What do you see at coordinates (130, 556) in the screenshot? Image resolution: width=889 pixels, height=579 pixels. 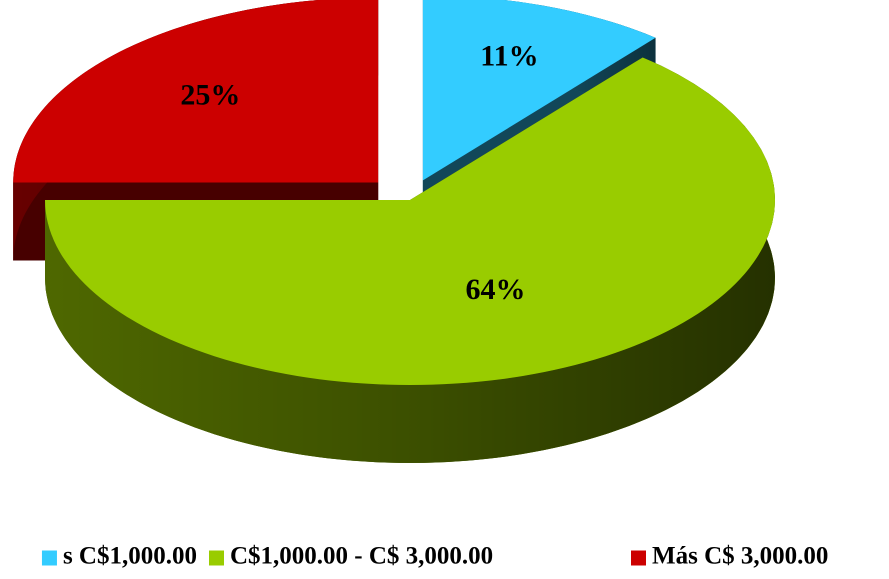 I see `legend-label: s C$1,000.00` at bounding box center [130, 556].